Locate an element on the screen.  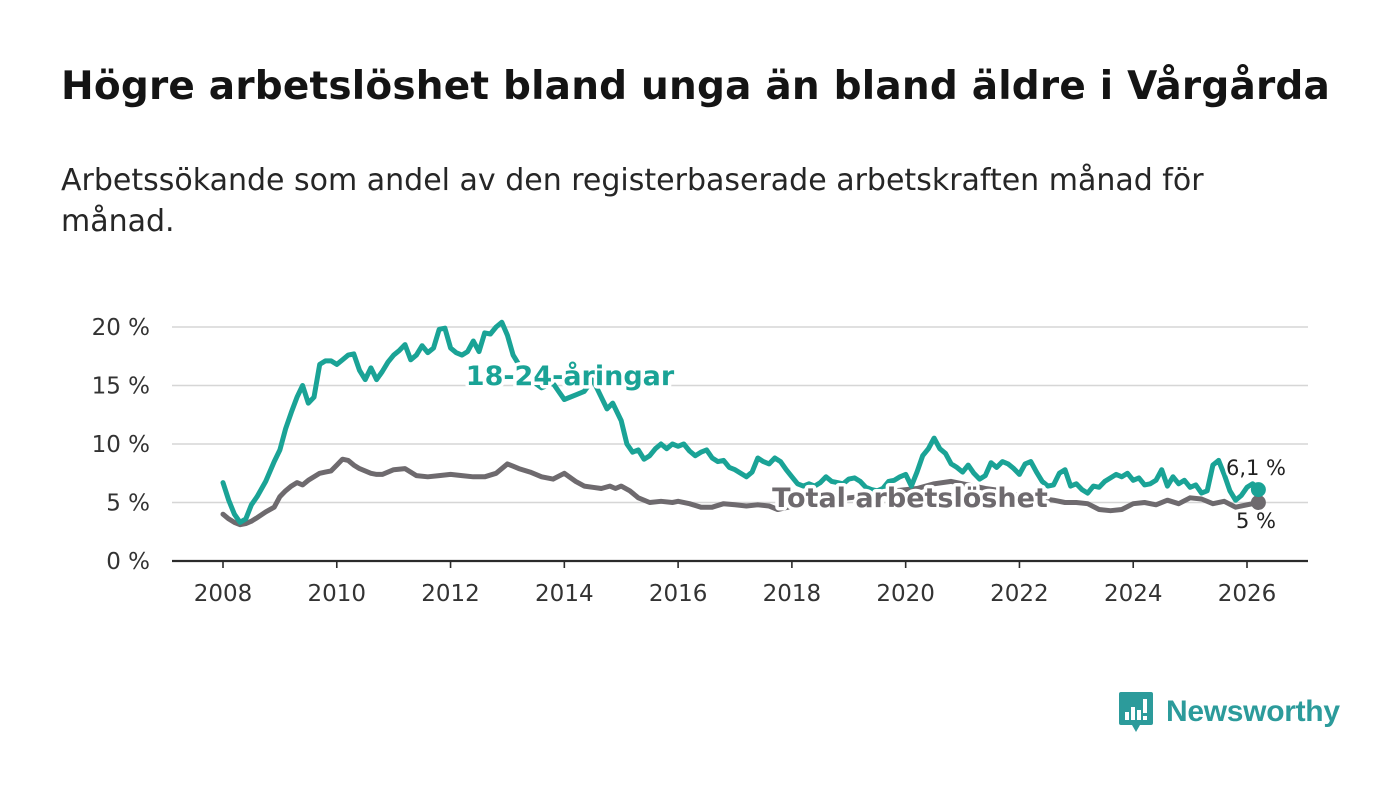
y-tick-label: 15 % is located at coordinates (121, 387).